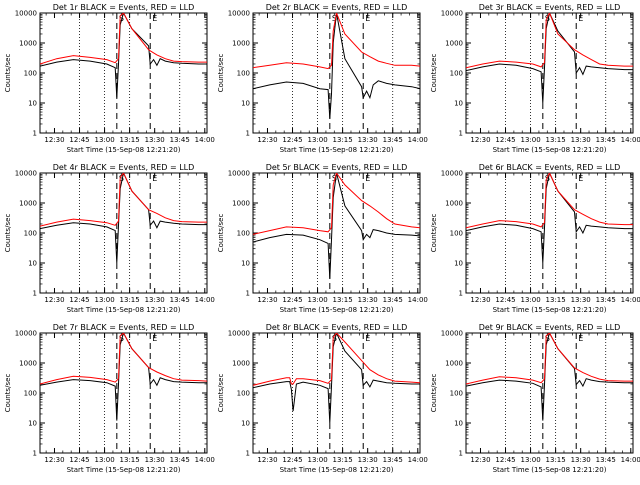  I want to click on panel-title: Det 4r BLACK = Events, RED = LLD, so click(124, 167).